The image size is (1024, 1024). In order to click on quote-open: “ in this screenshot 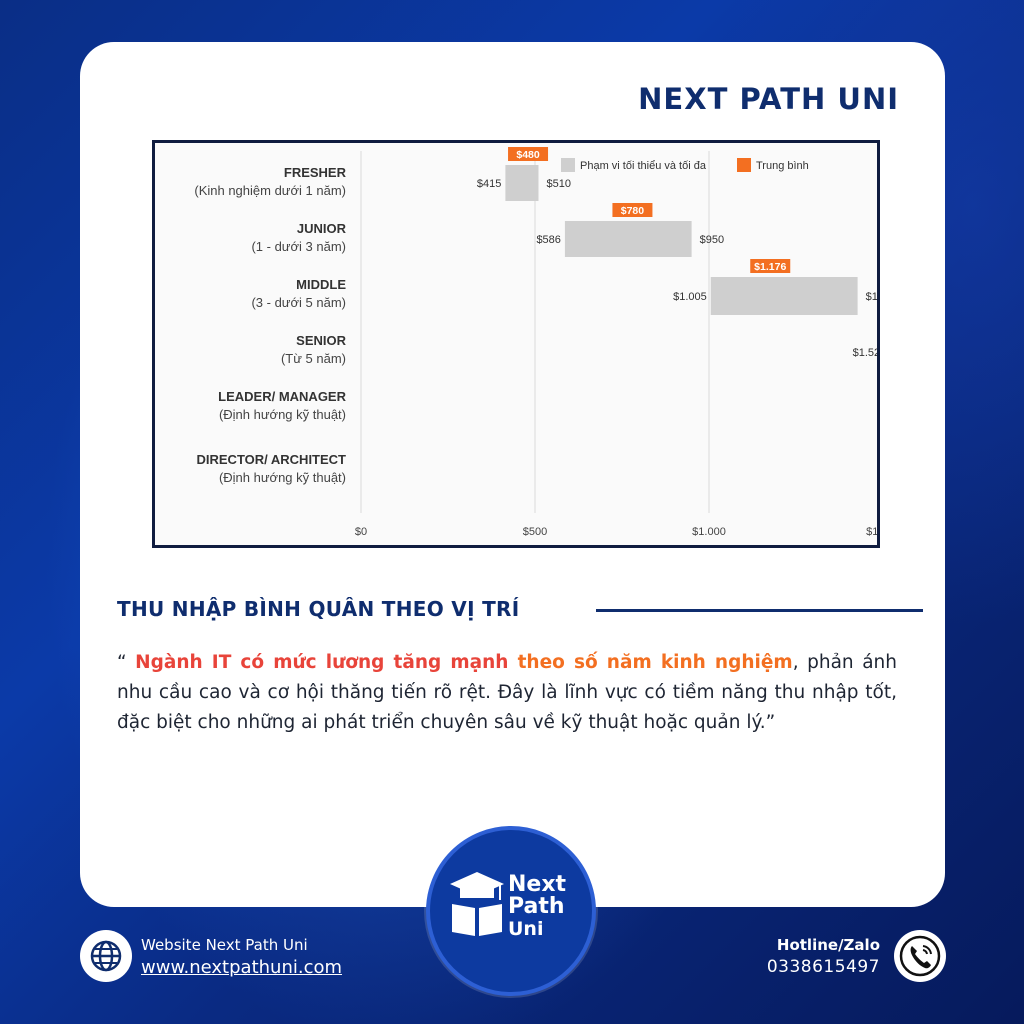, I will do `click(126, 662)`.